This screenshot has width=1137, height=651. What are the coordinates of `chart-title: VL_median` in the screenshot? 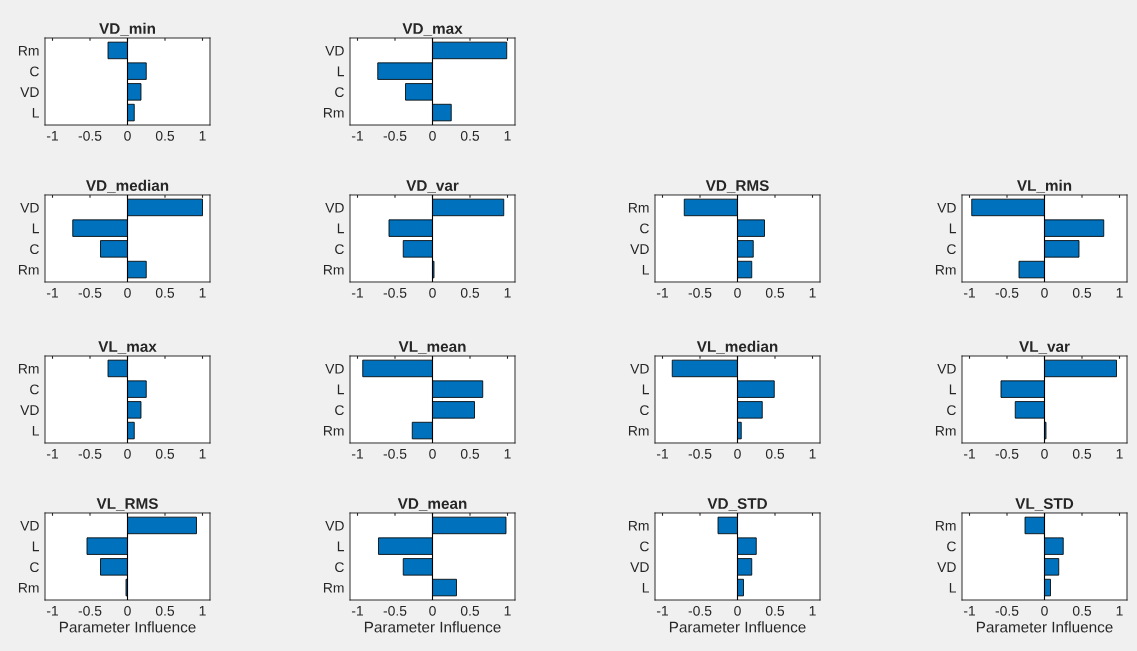 It's located at (737, 347).